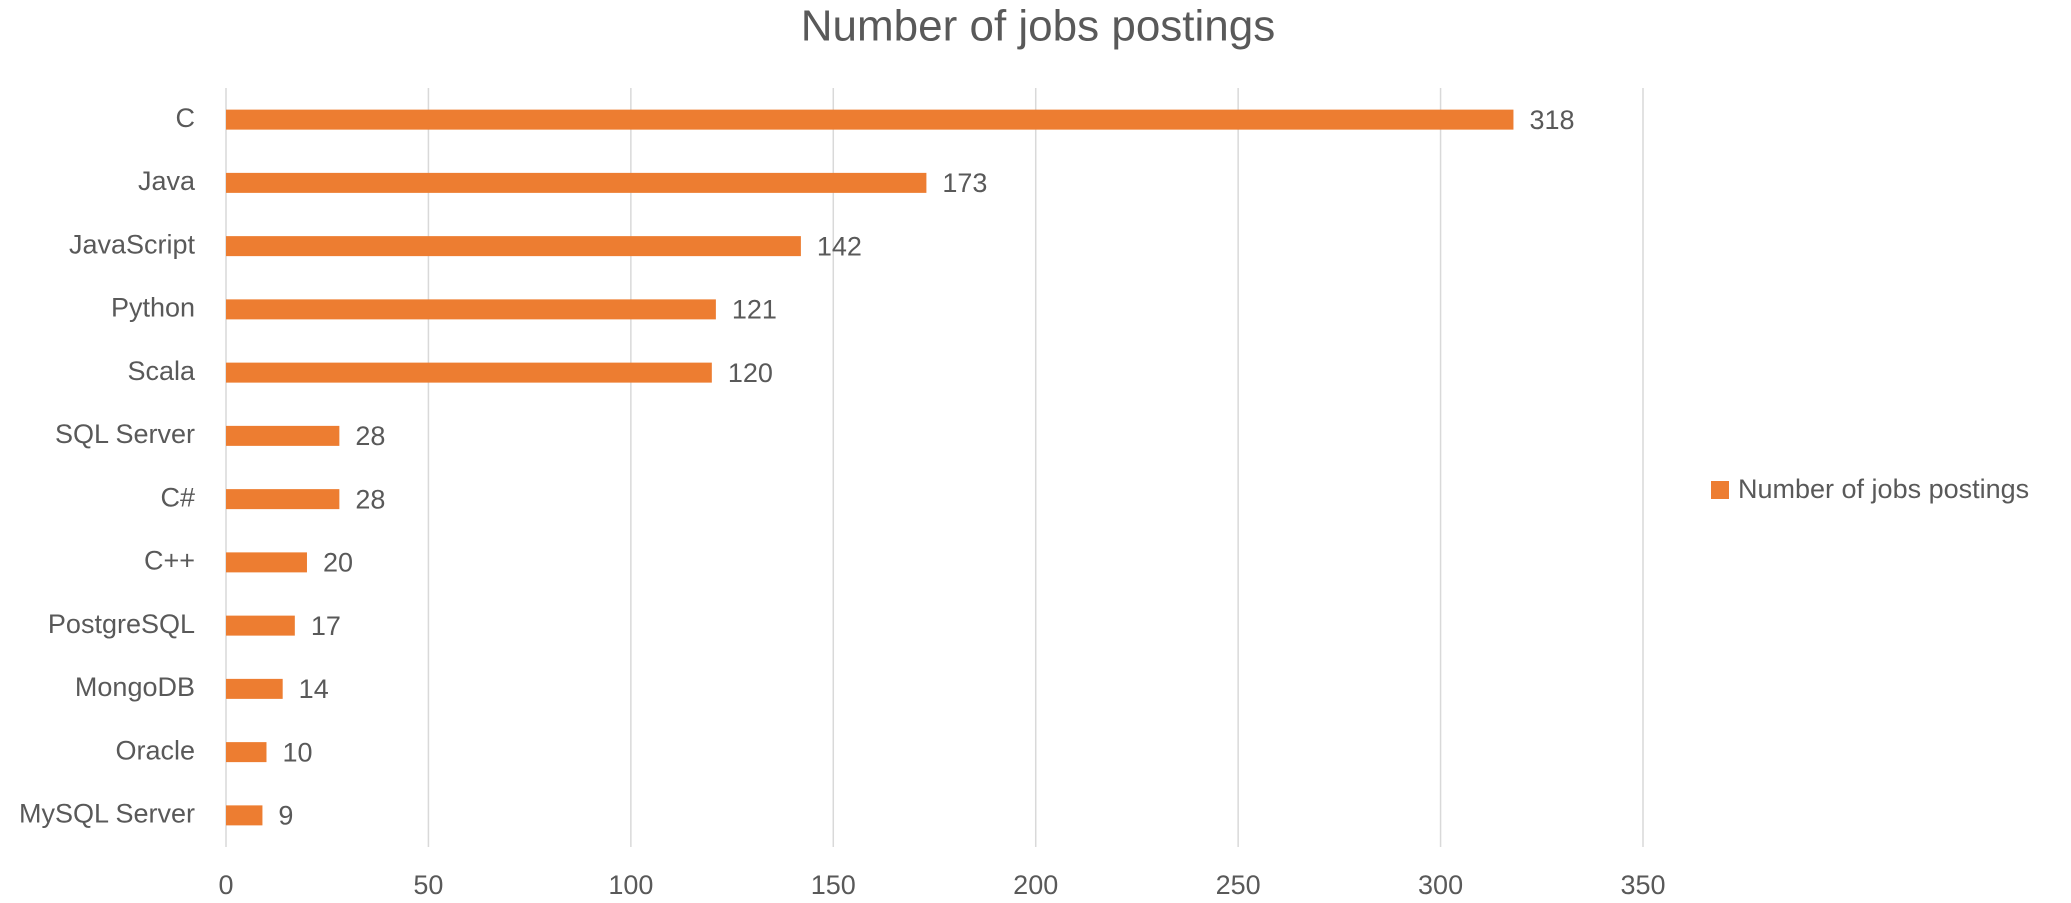 The image size is (2071, 903). What do you see at coordinates (132, 244) in the screenshot?
I see `y-tick-label: JavaScript` at bounding box center [132, 244].